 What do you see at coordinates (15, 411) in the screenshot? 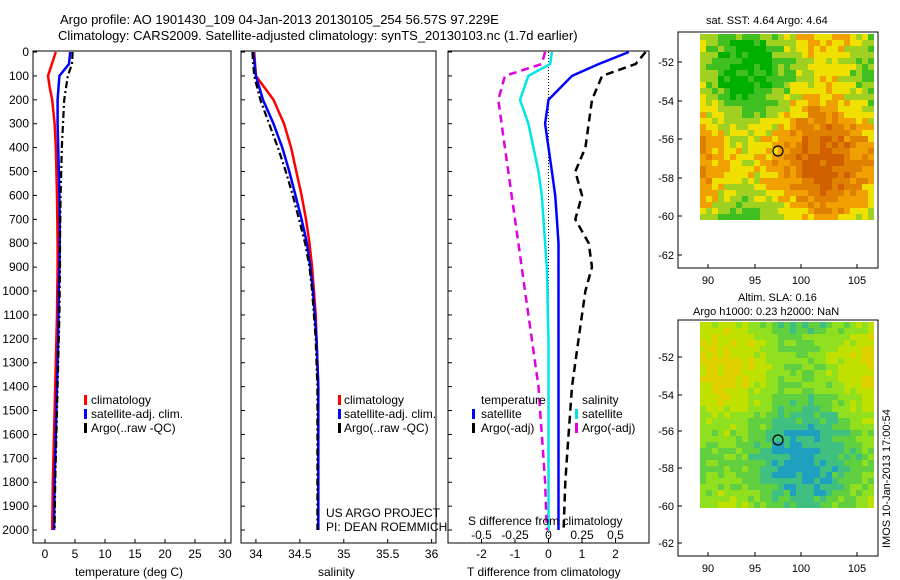
I see `depth-tick-label: 1500` at bounding box center [15, 411].